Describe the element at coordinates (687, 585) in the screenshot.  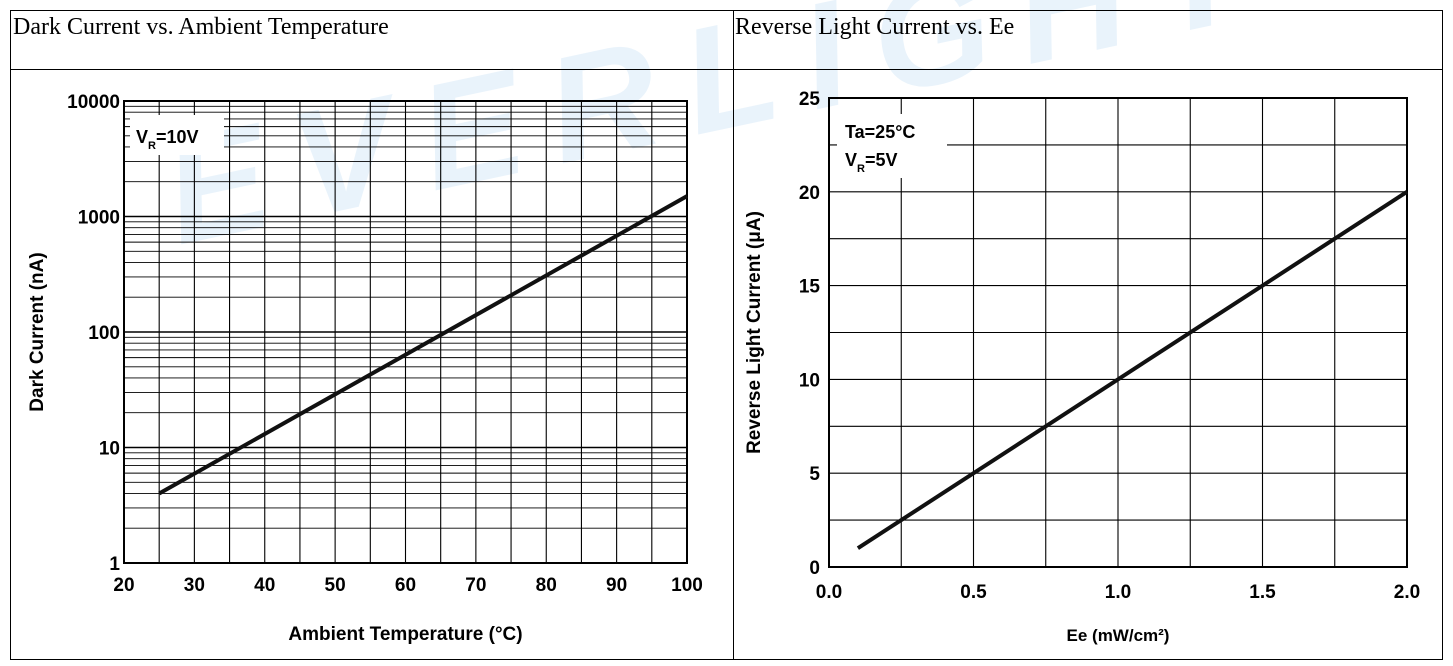
I see `x-tick-label: 100` at that location.